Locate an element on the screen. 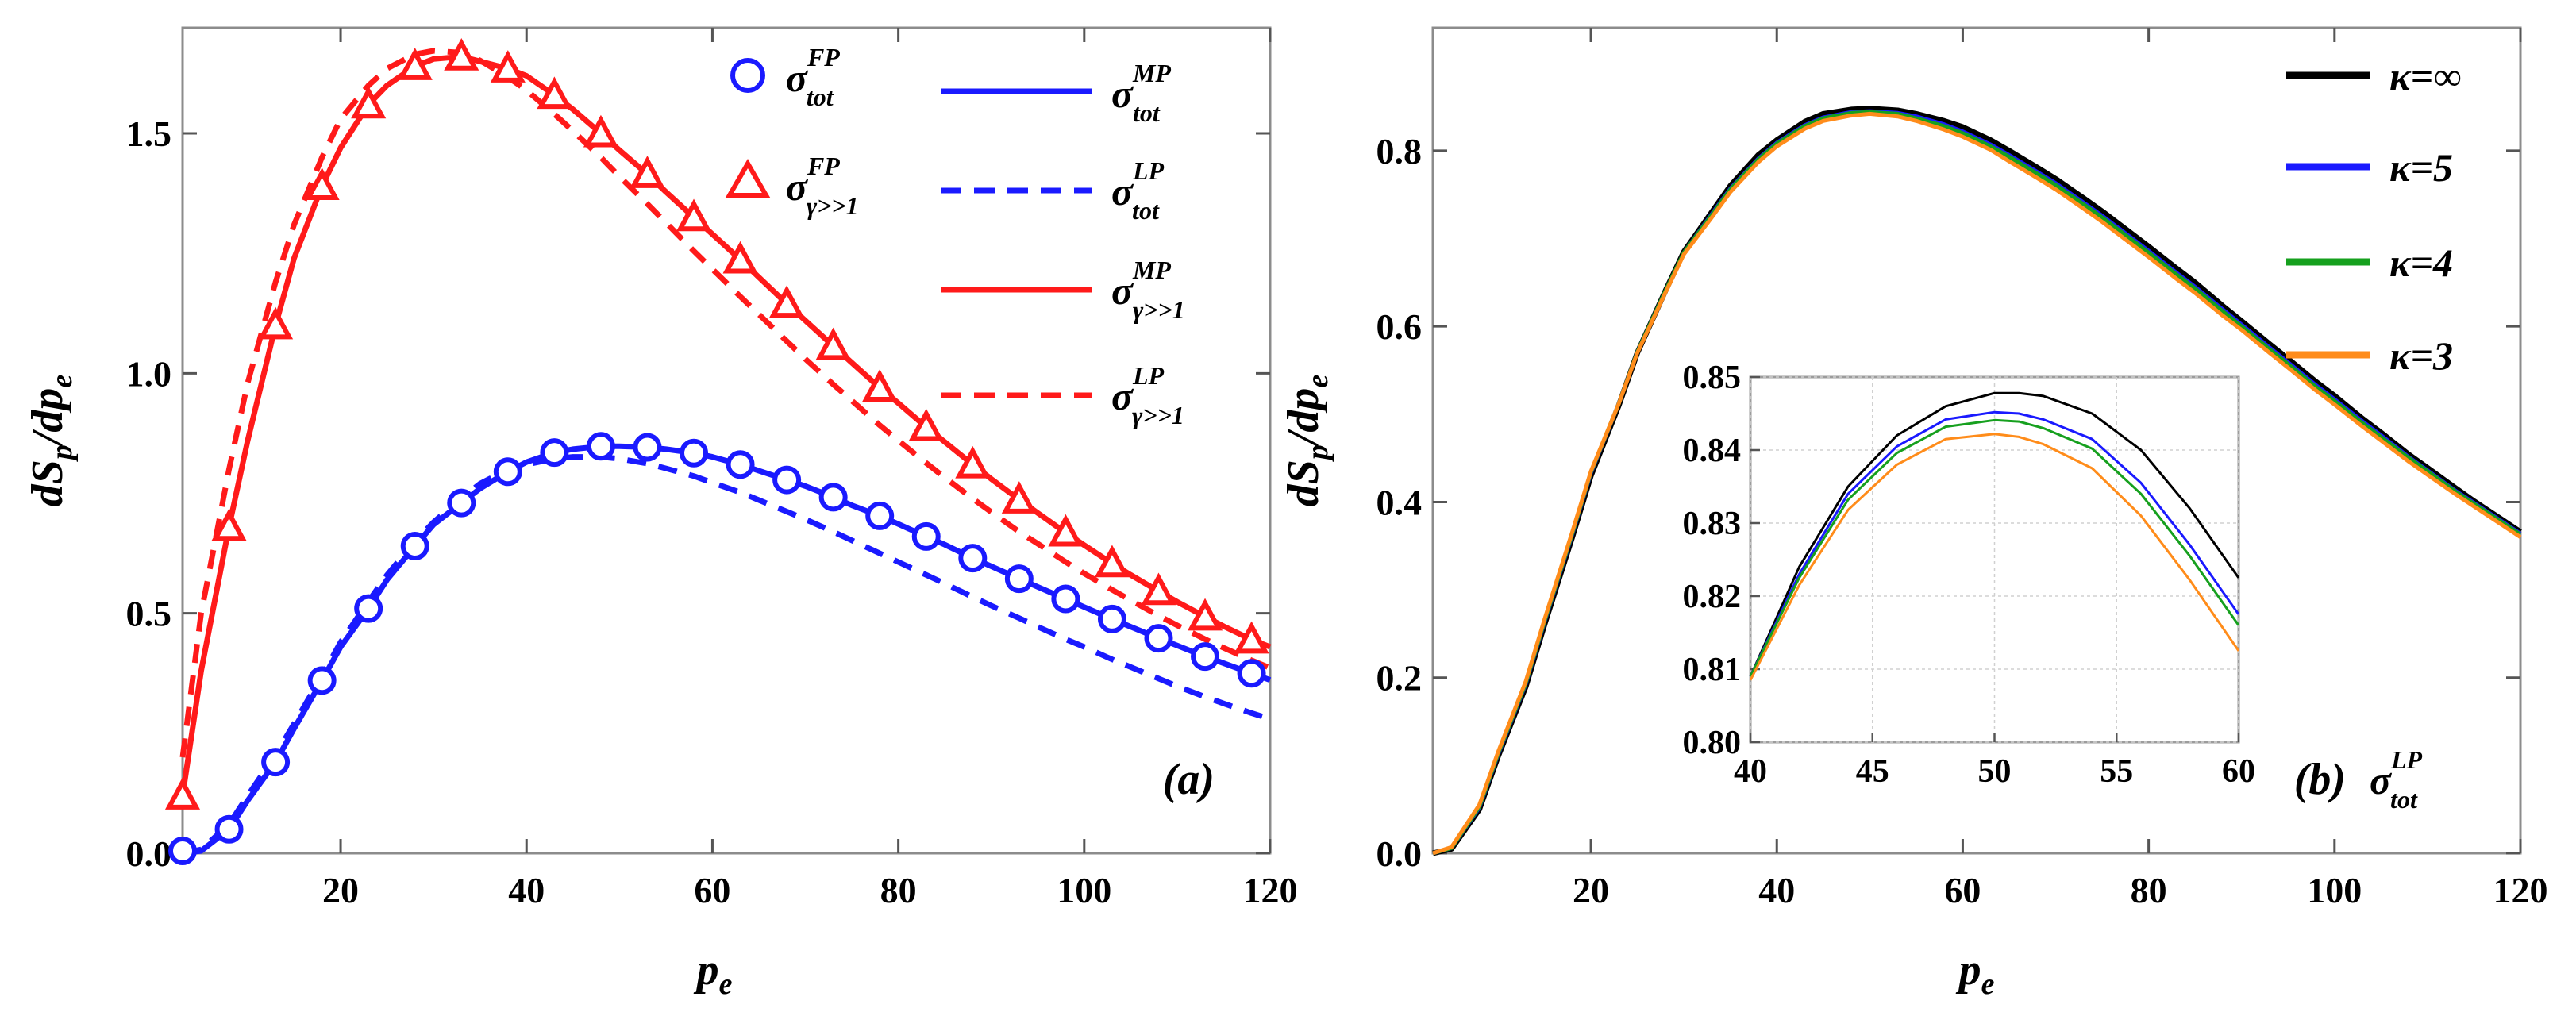  inset-ticks: 40 45 50 55 60 0.80 0.81 0.82 0.83 0.84 0.85 is located at coordinates (1969, 575).